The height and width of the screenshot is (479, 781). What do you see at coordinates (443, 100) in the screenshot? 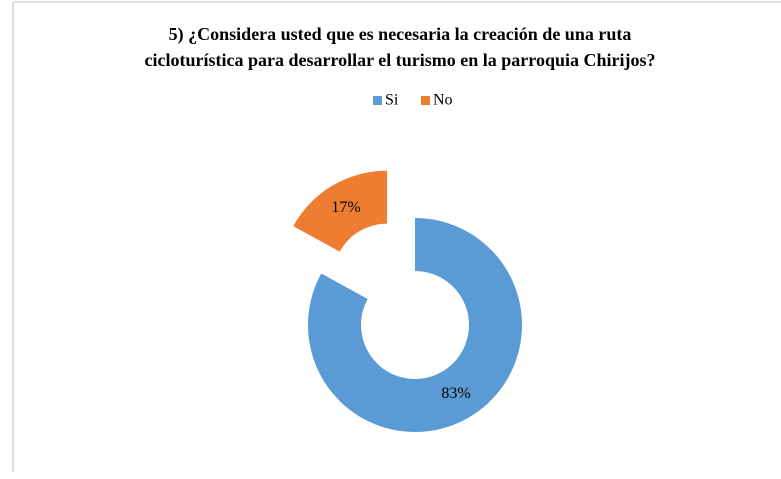
I see `legend-label: No` at bounding box center [443, 100].